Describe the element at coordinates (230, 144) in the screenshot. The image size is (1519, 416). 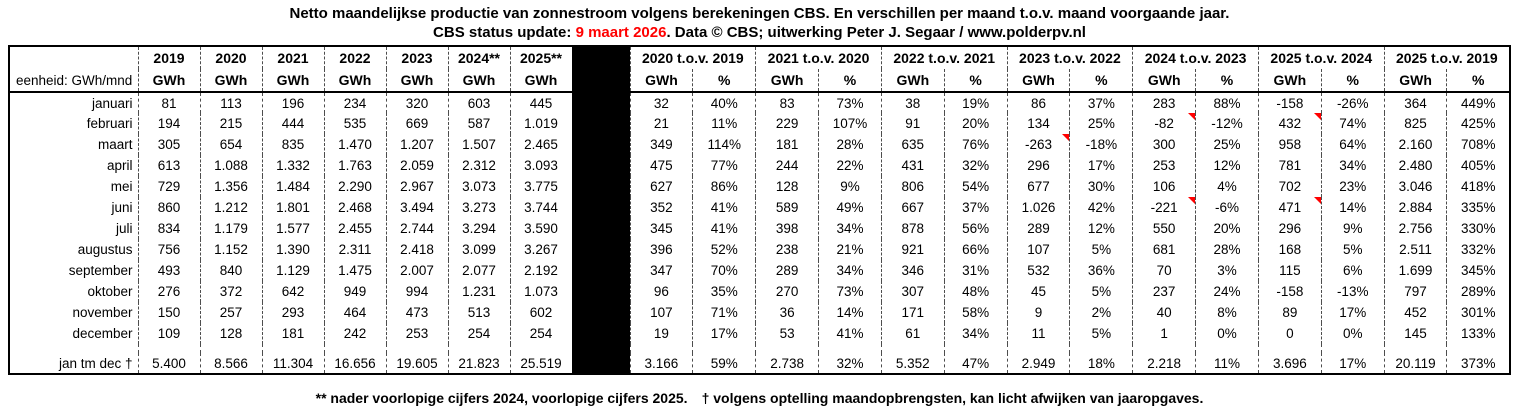
I see `year-value-cell: 654` at that location.